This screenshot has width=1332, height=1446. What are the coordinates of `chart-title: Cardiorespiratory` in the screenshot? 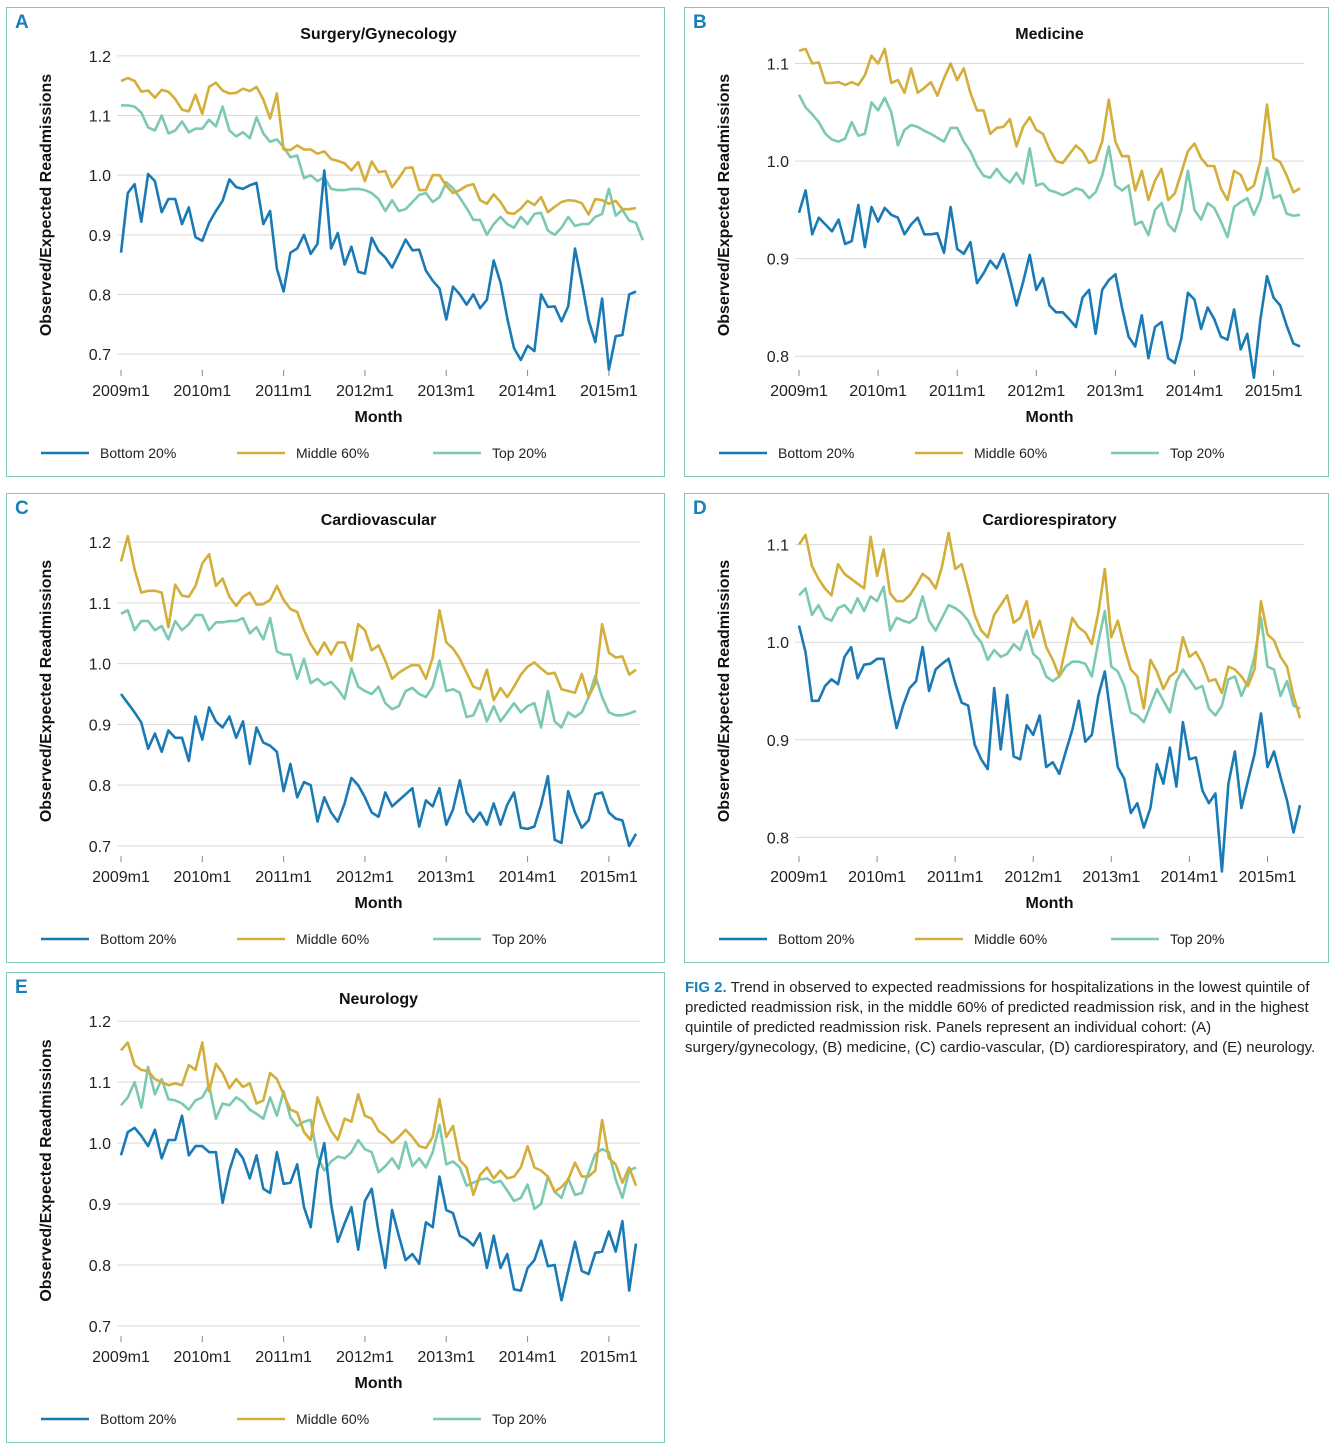 It's located at (1049, 520).